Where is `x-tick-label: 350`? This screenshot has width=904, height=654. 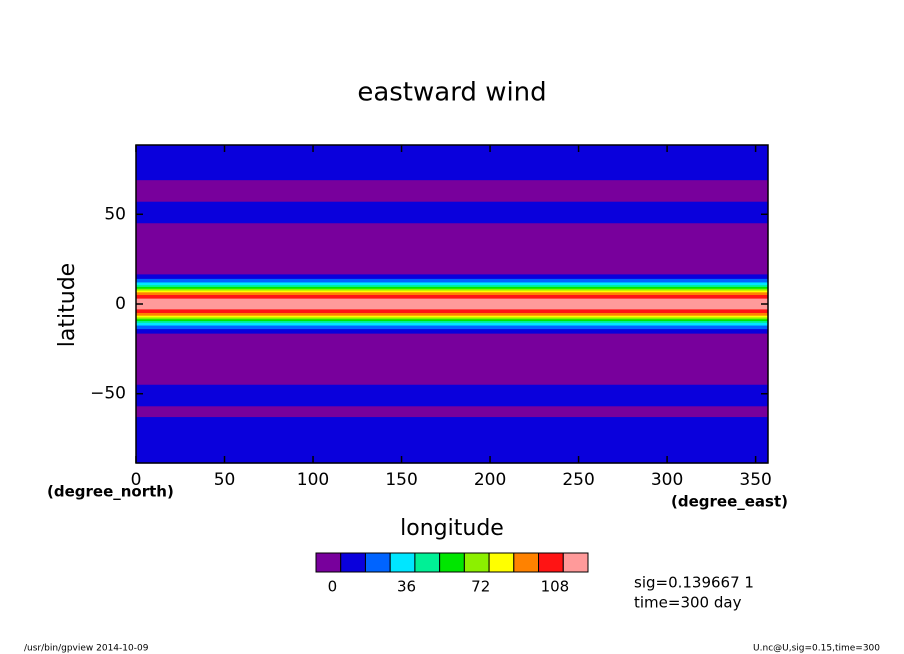 x-tick-label: 350 is located at coordinates (755, 480).